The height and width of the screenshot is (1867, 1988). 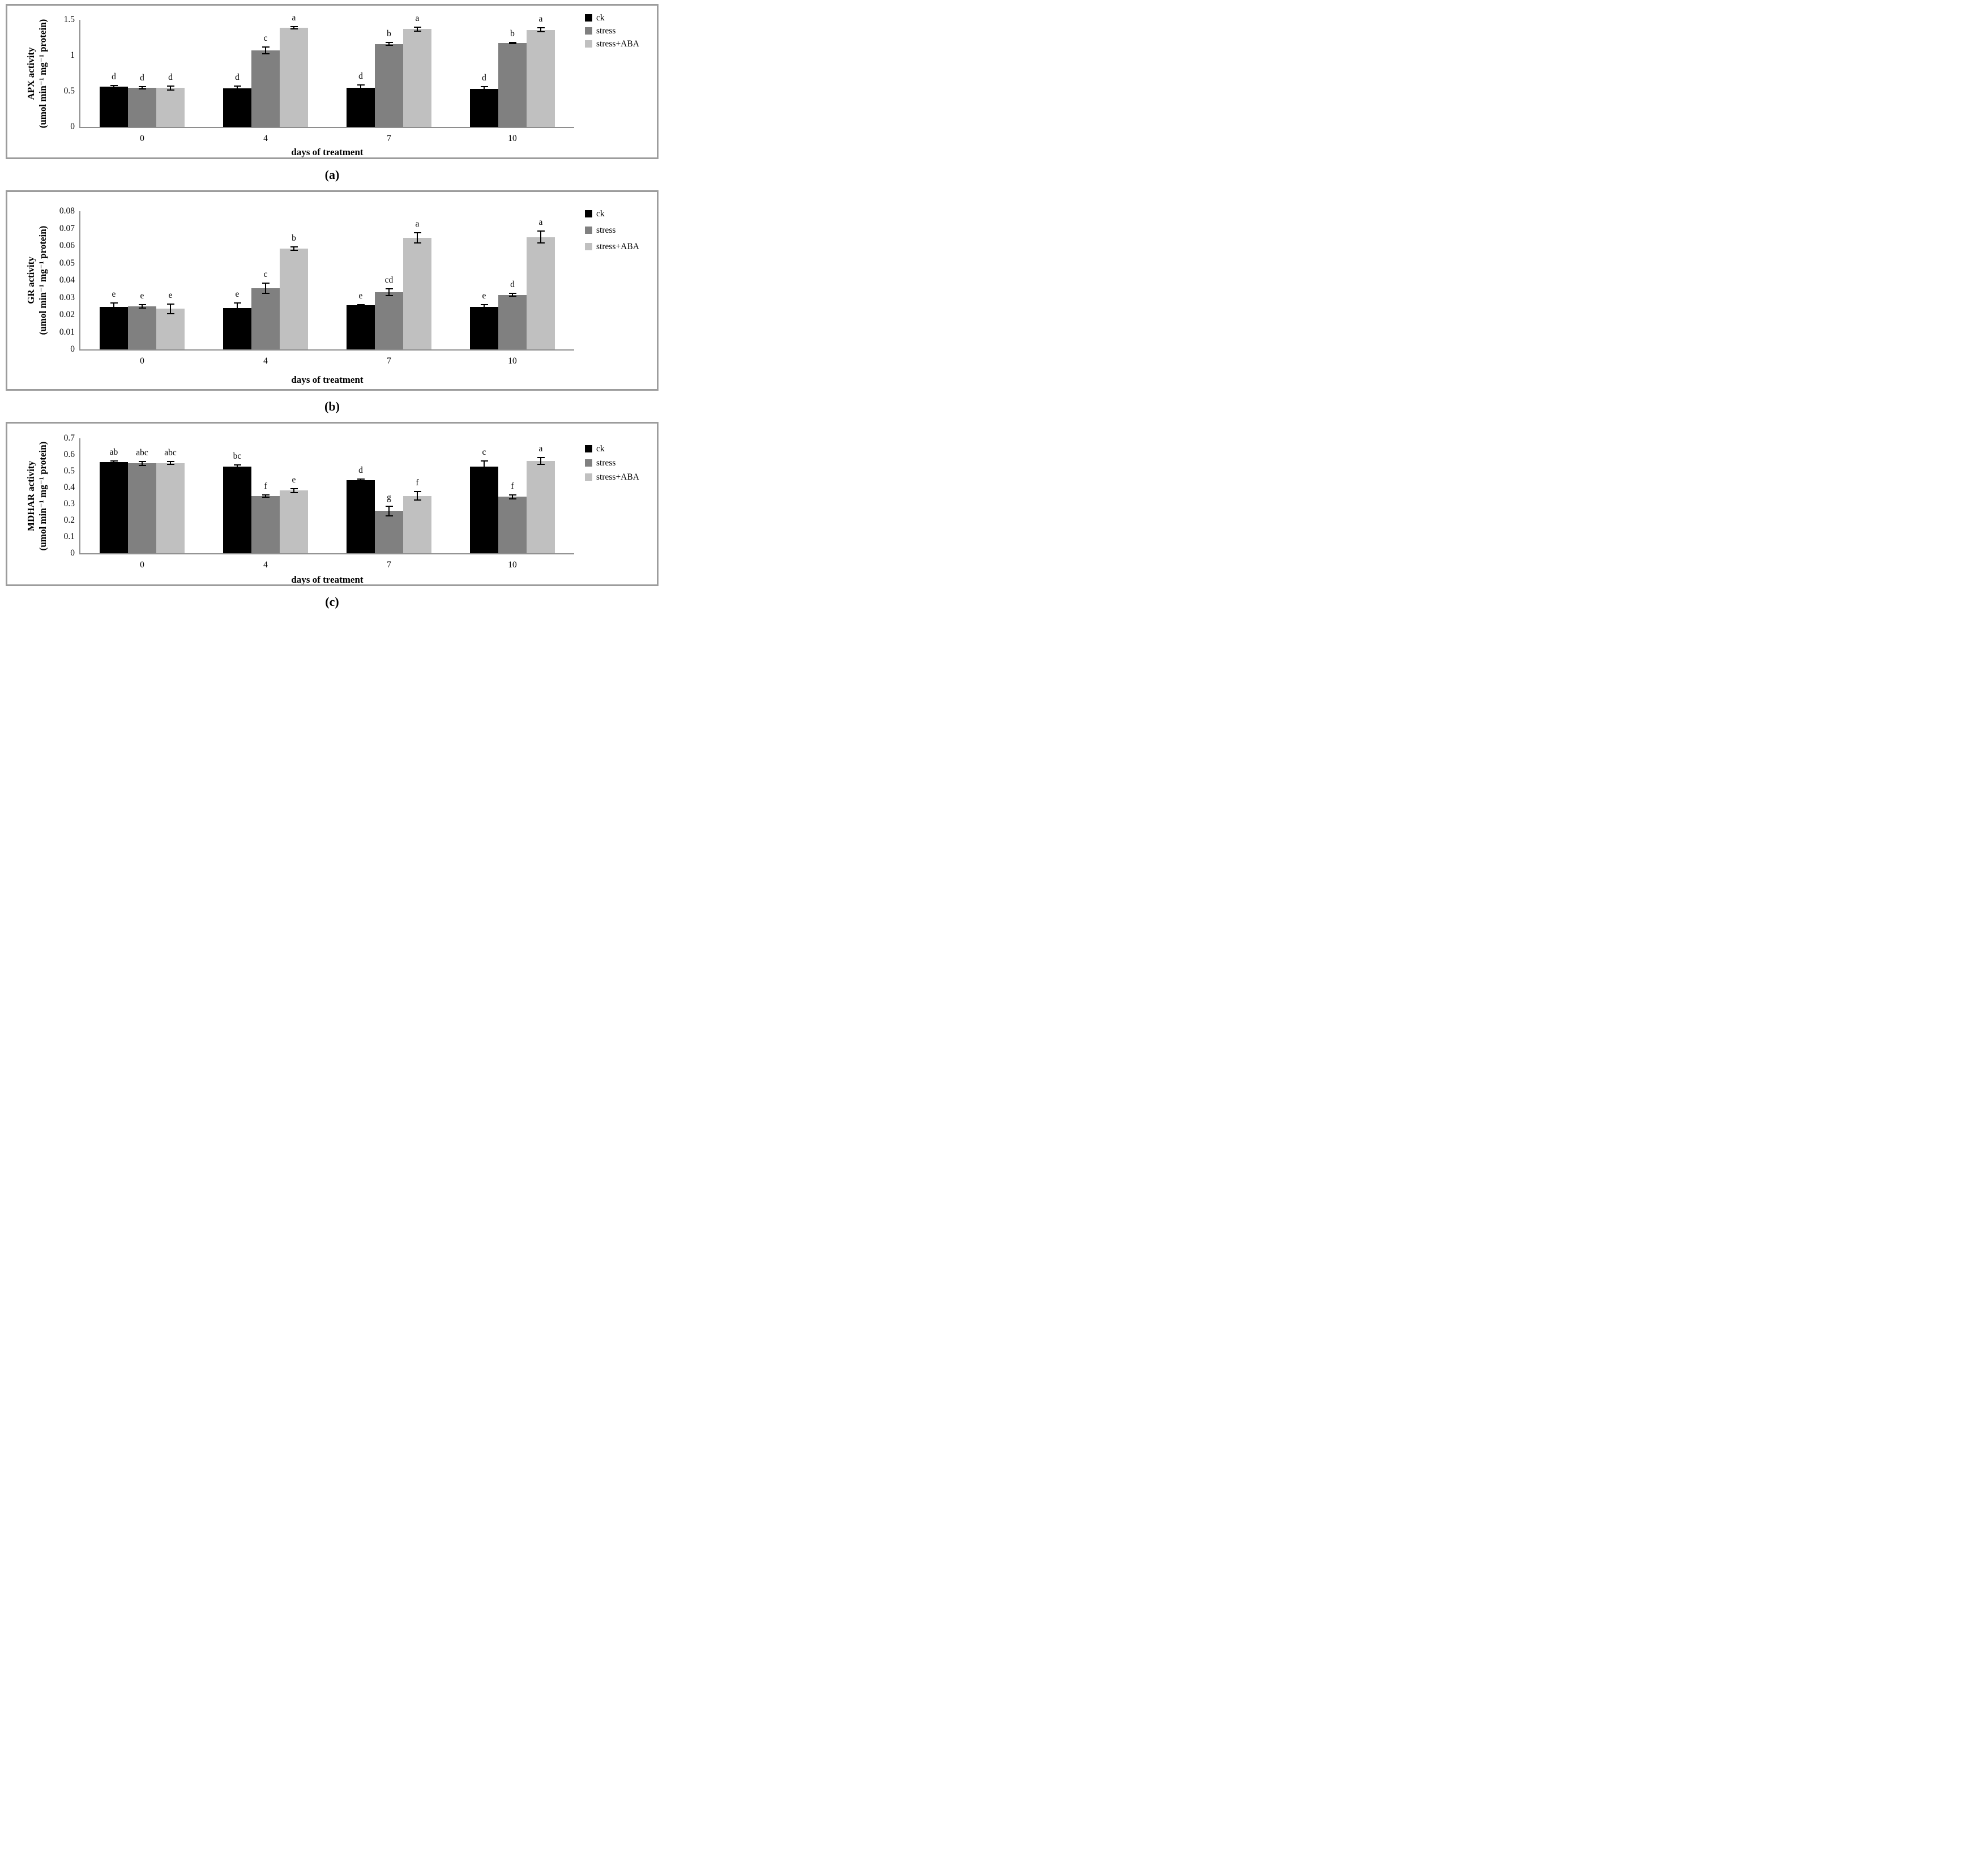 I want to click on y-tick-label: 0.04, so click(x=67, y=280).